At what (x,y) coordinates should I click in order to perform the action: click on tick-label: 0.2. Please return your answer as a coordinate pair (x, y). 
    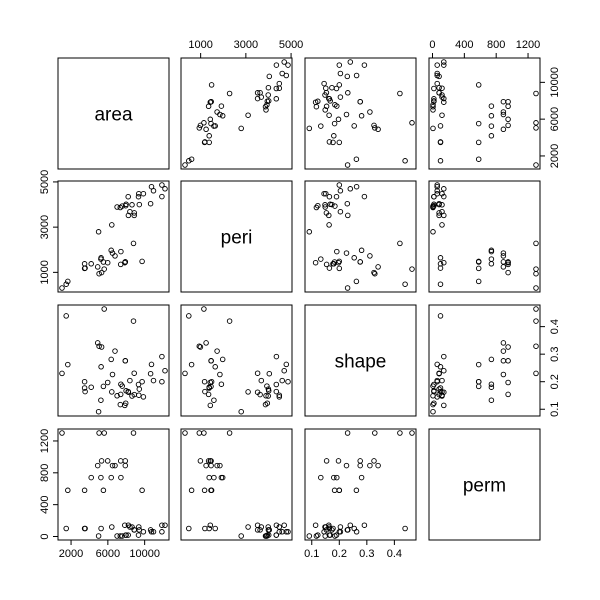
    Looking at the image, I should click on (339, 554).